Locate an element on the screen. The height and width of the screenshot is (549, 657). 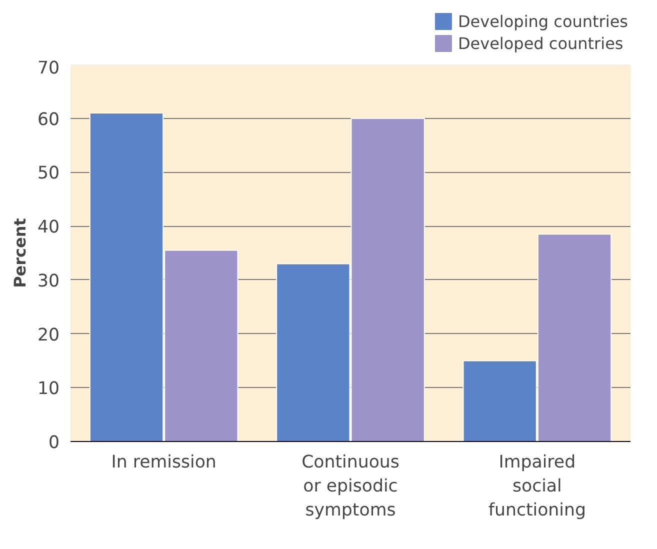
x-tick-label: In remission is located at coordinates (163, 462).